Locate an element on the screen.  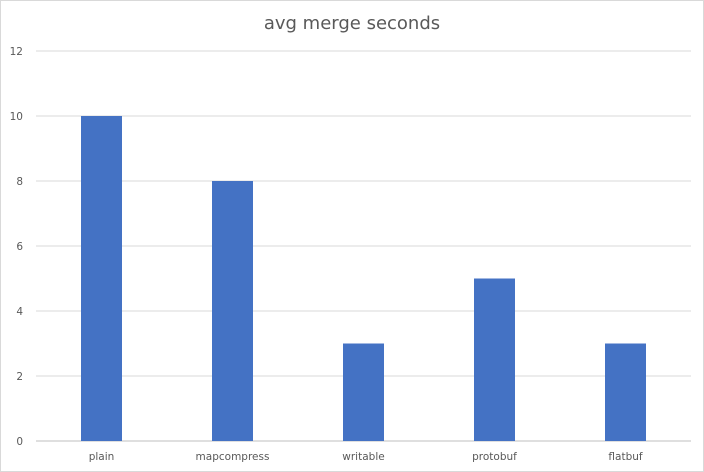
x-tick-label: plain is located at coordinates (102, 457).